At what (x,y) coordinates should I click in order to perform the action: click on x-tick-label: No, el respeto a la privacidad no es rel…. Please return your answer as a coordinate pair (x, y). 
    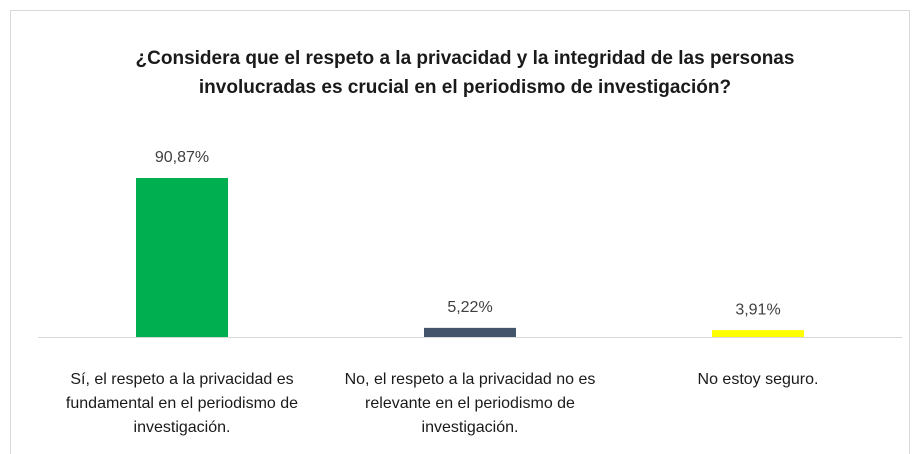
    Looking at the image, I should click on (470, 403).